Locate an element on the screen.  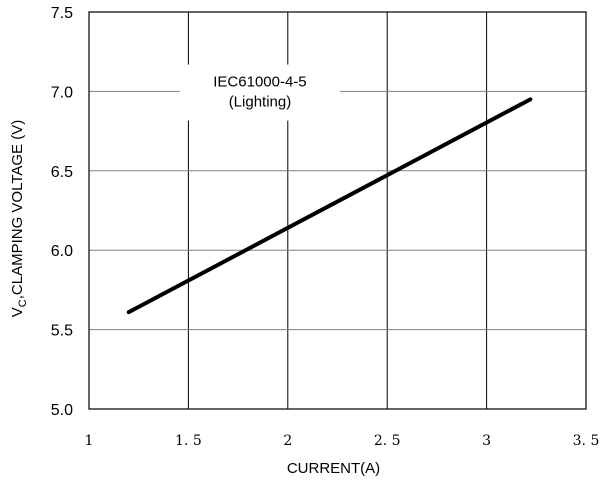
x-tick-label: 2 is located at coordinates (287, 441).